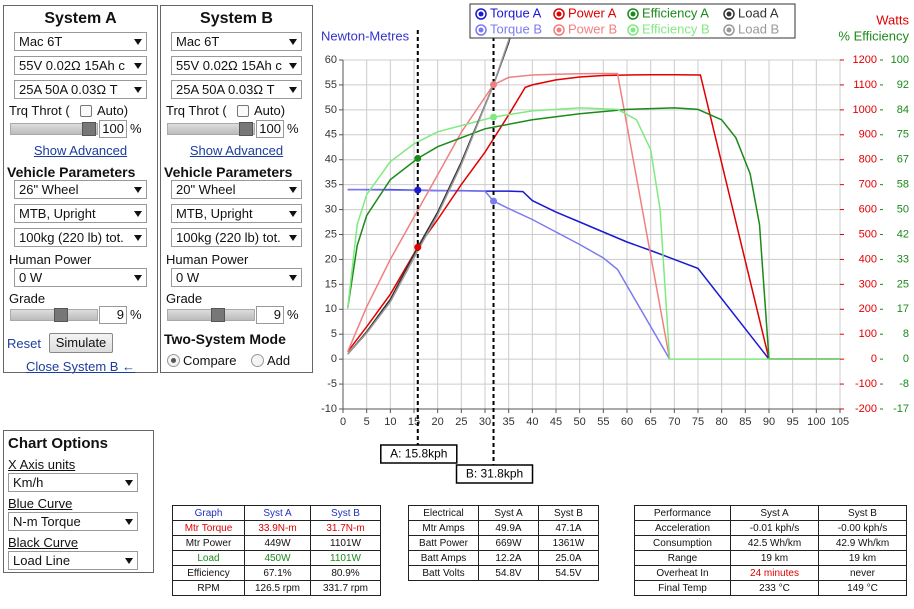  Describe the element at coordinates (774, 528) in the screenshot. I see `cell: -0.01 kph/s` at that location.